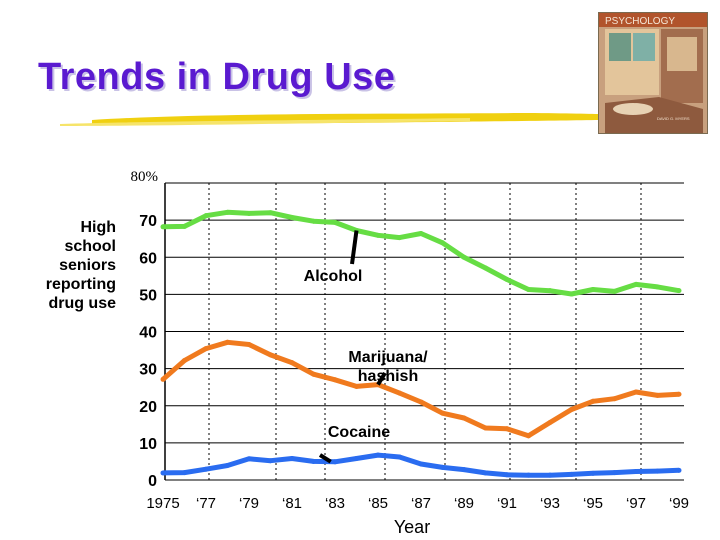 This screenshot has width=720, height=540. Describe the element at coordinates (148, 370) in the screenshot. I see `y-tick-label: 30` at that location.